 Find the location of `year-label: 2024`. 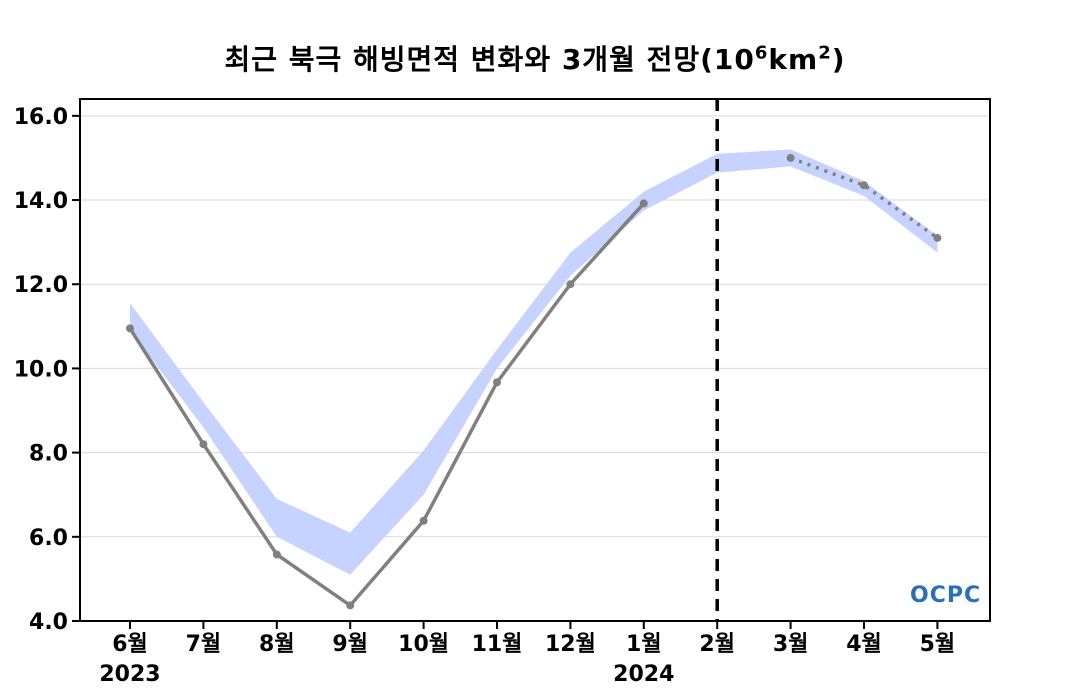

year-label: 2024 is located at coordinates (643, 674).